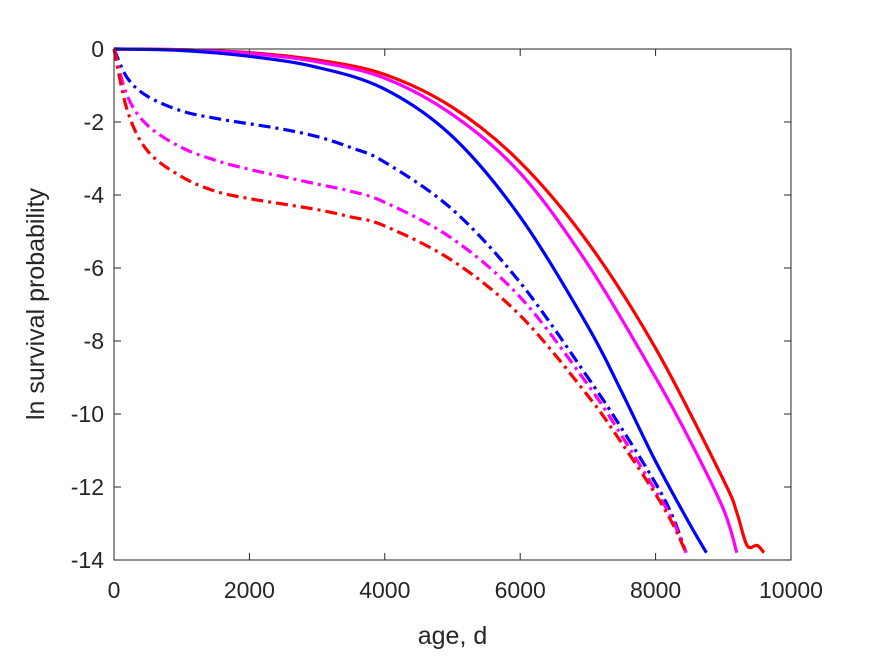  What do you see at coordinates (94, 122) in the screenshot?
I see `y-tick-label: -2` at bounding box center [94, 122].